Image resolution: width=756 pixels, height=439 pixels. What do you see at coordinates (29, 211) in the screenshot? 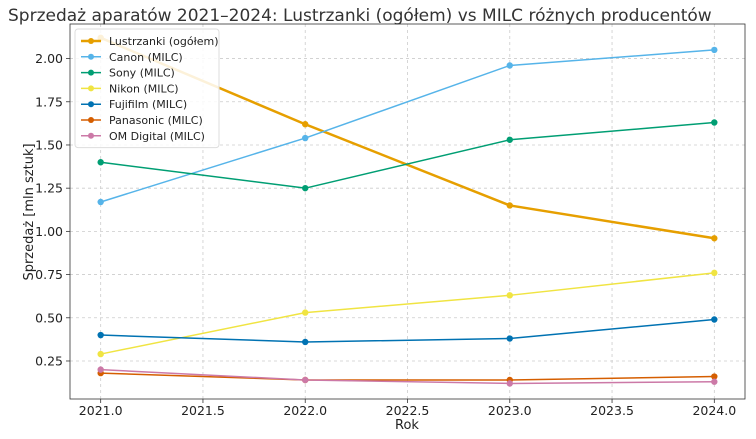
I see `y-axis-label: Sprzedaż [mln sztuk]` at bounding box center [29, 211].